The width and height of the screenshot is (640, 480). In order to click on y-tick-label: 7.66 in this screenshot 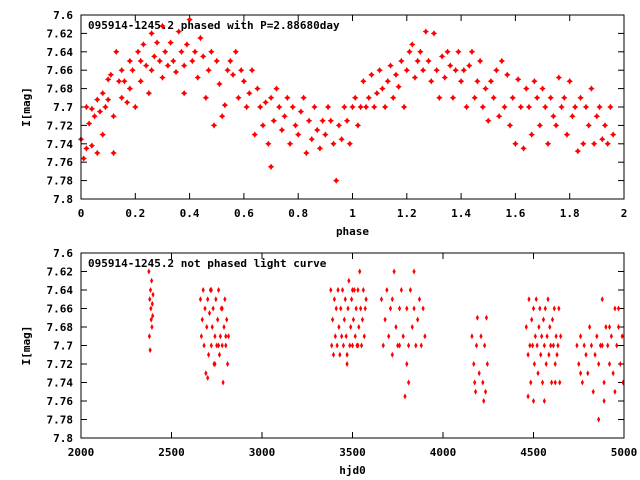, I will do `click(60, 70)`.